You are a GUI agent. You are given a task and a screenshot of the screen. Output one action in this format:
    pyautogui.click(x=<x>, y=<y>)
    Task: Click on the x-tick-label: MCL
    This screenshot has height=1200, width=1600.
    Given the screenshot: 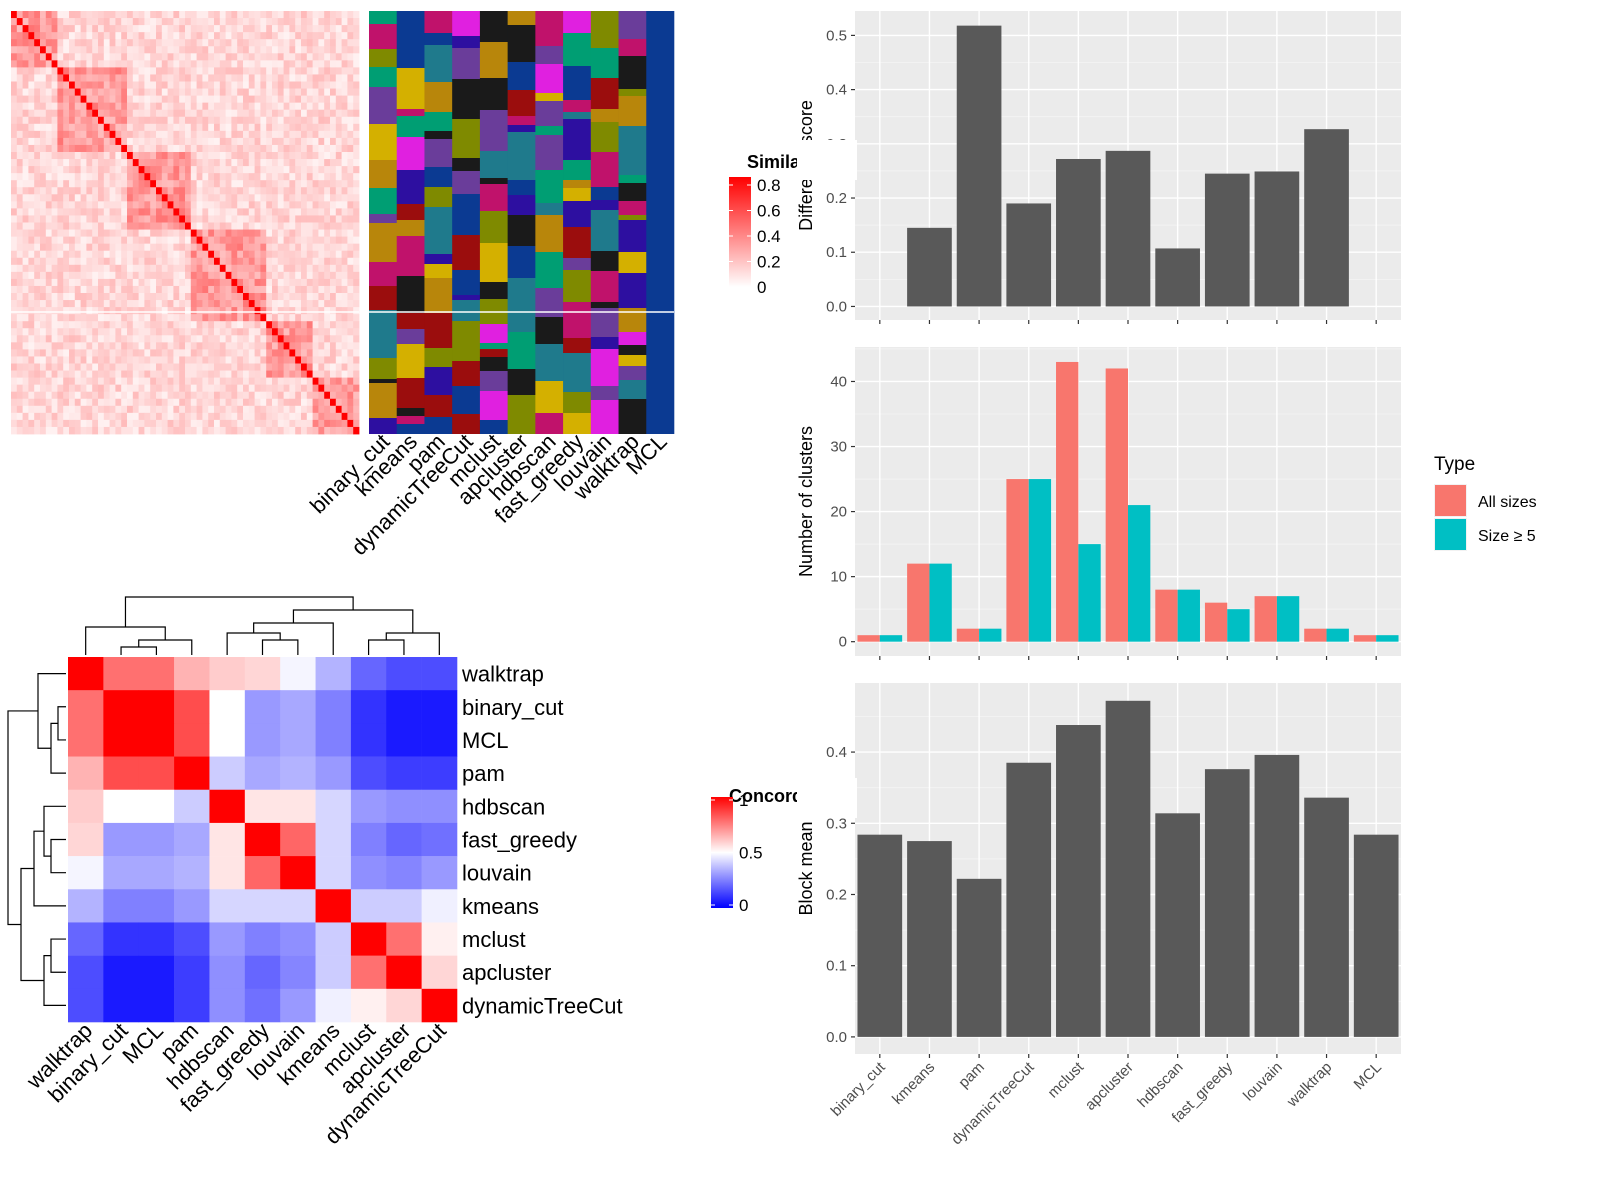 What is the action you would take?
    pyautogui.click(x=1368, y=1076)
    